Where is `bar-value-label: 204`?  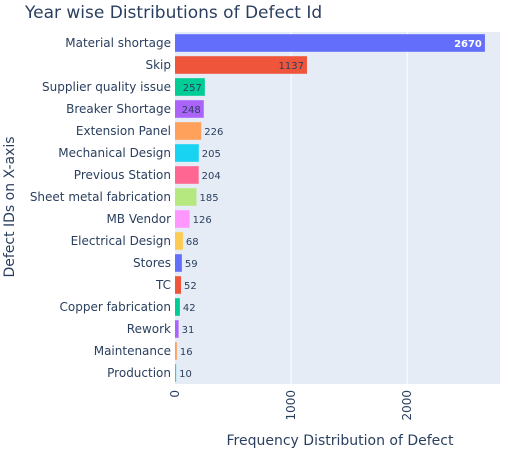 bar-value-label: 204 is located at coordinates (211, 176).